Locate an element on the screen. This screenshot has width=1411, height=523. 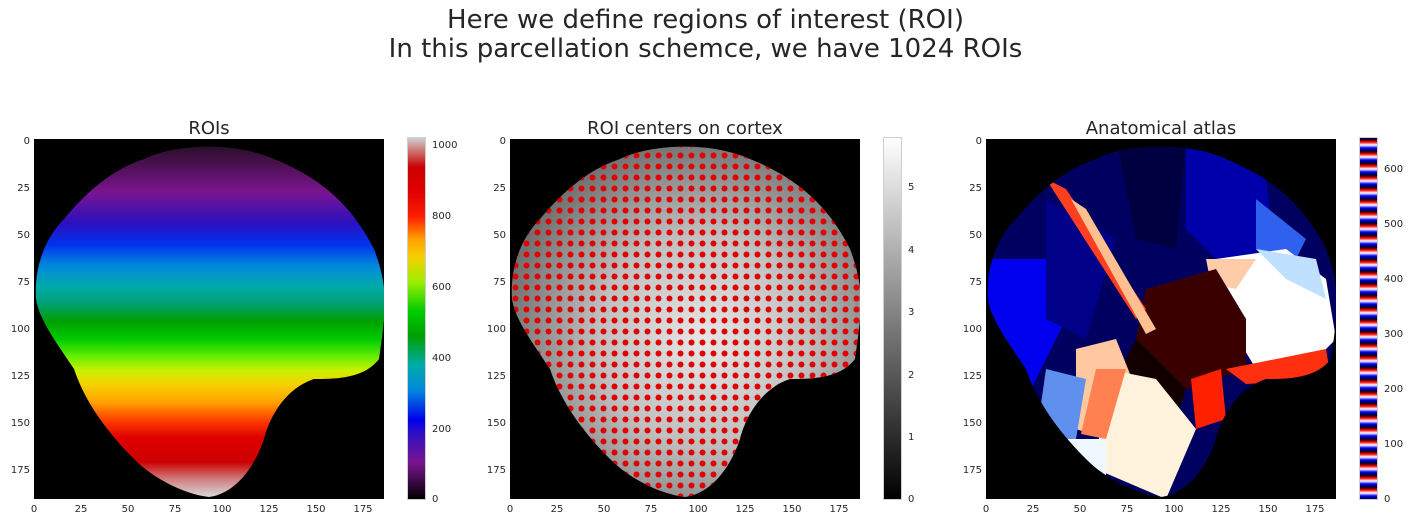
colorbar-tick: 2 is located at coordinates (911, 375).